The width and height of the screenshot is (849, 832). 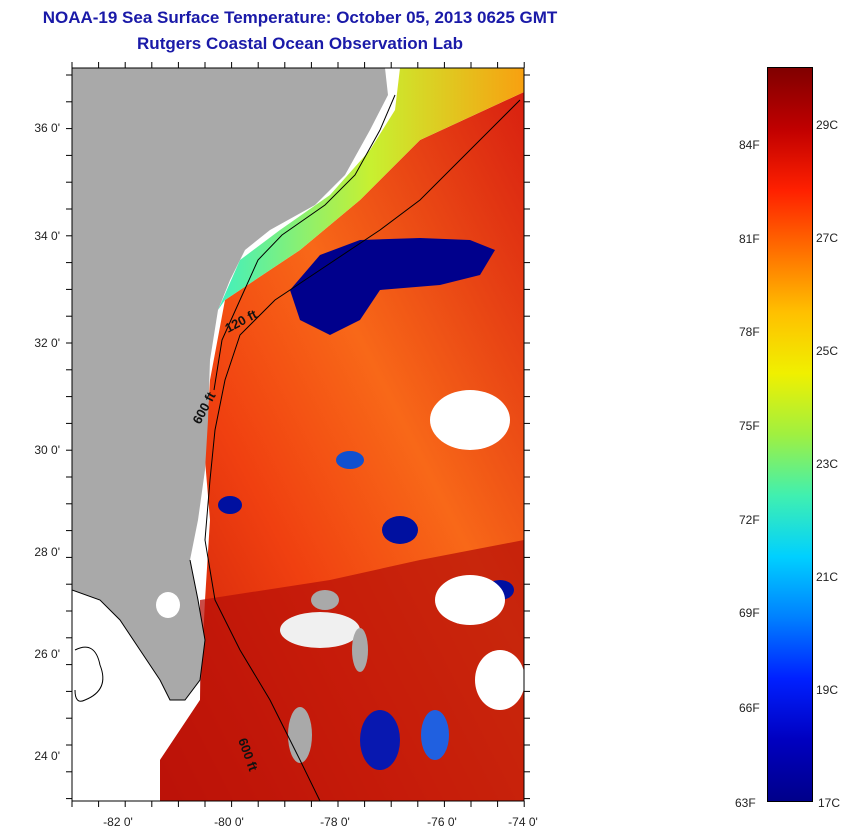 I want to click on colorbar-f-label: 69F, so click(x=749, y=613).